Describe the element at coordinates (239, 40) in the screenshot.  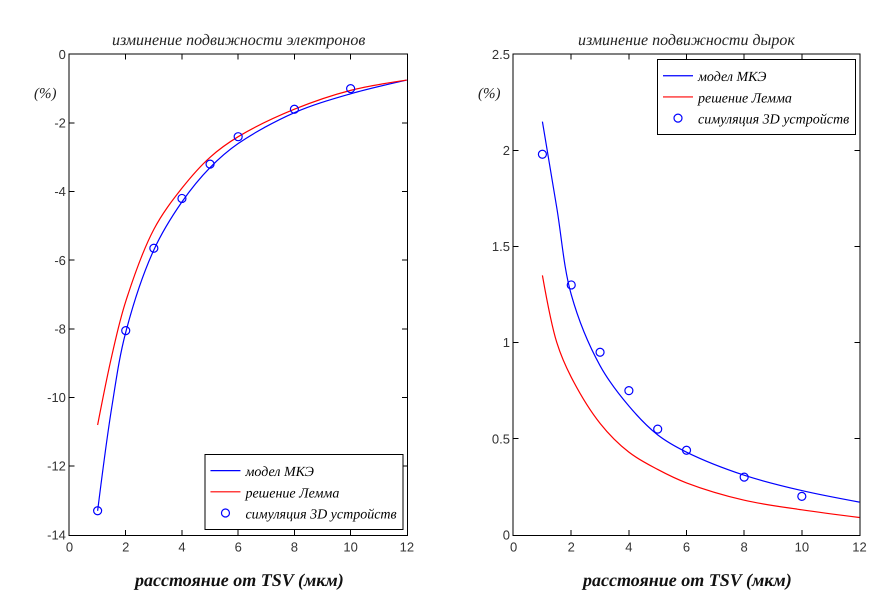
I see `chart-title: изминение подвижности электронов` at that location.